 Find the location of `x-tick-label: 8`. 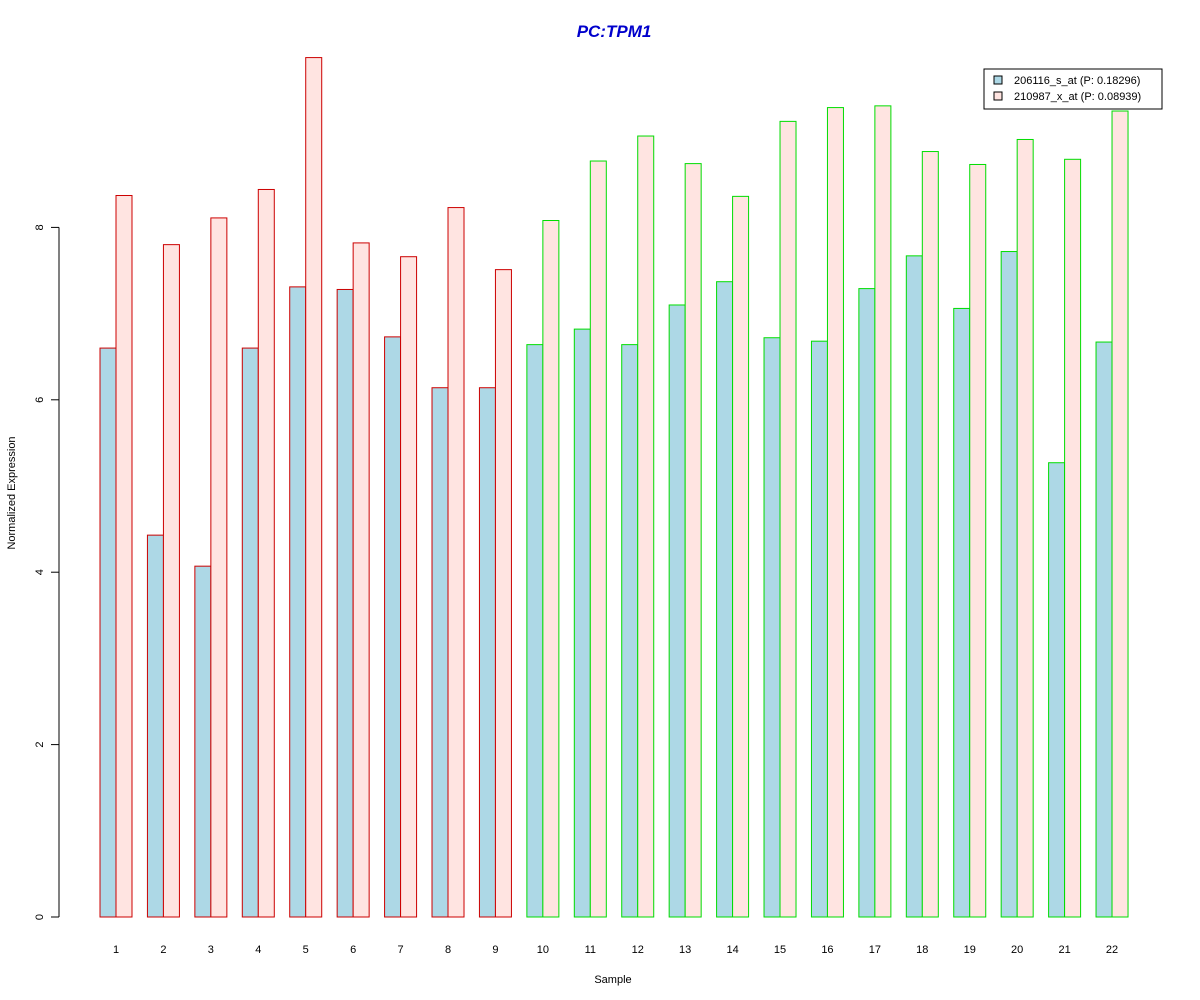

x-tick-label: 8 is located at coordinates (448, 950).